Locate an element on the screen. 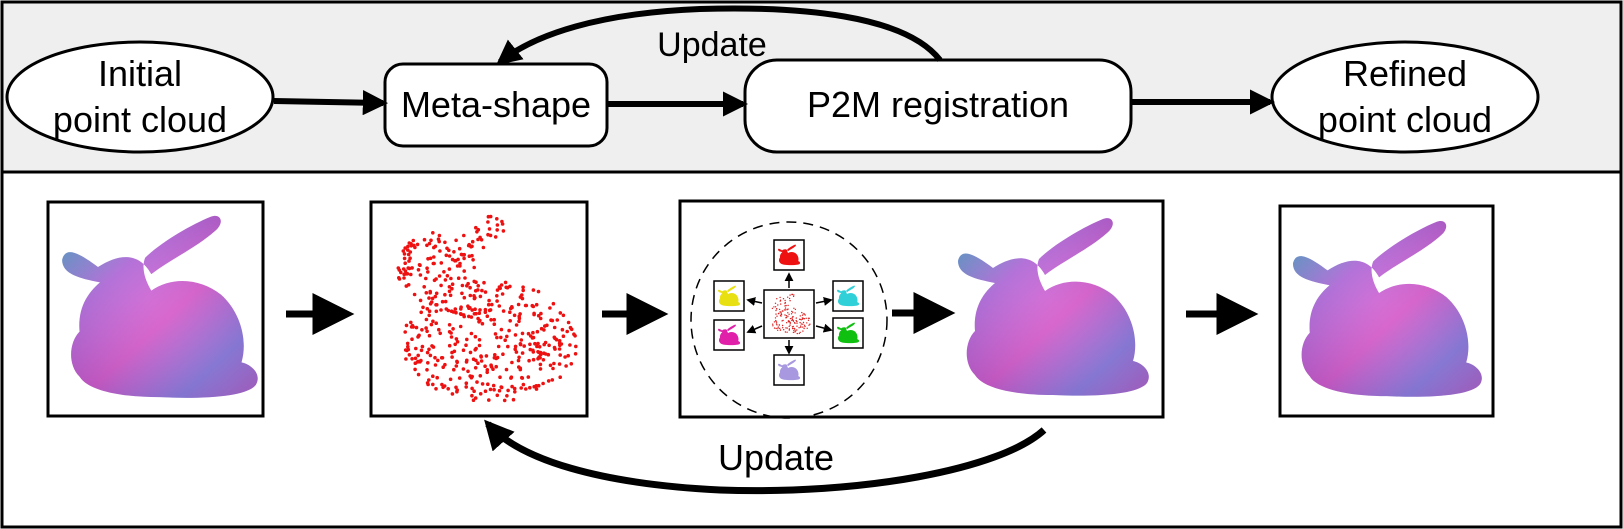 The width and height of the screenshot is (1623, 529). update-label-bottom: Update is located at coordinates (776, 457).